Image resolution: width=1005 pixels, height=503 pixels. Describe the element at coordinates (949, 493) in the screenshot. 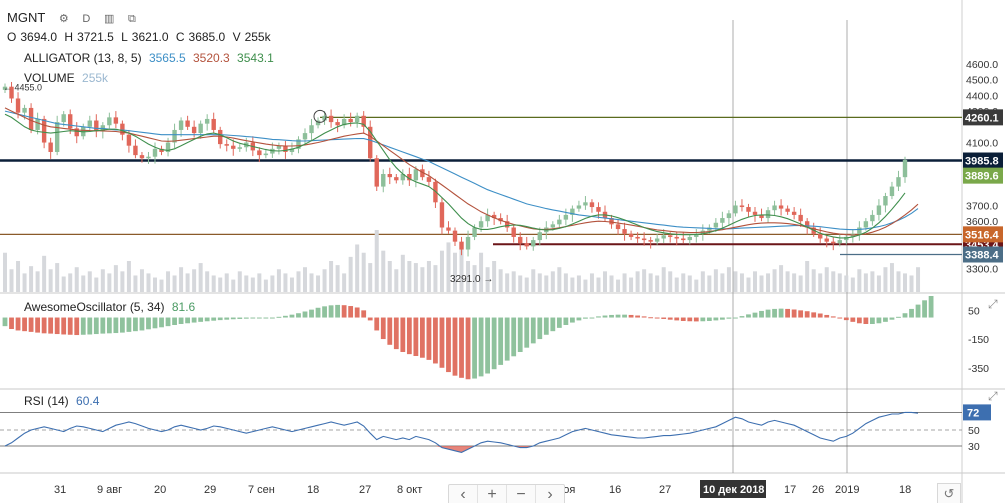

I see `reset-chart-icon: ↺` at that location.